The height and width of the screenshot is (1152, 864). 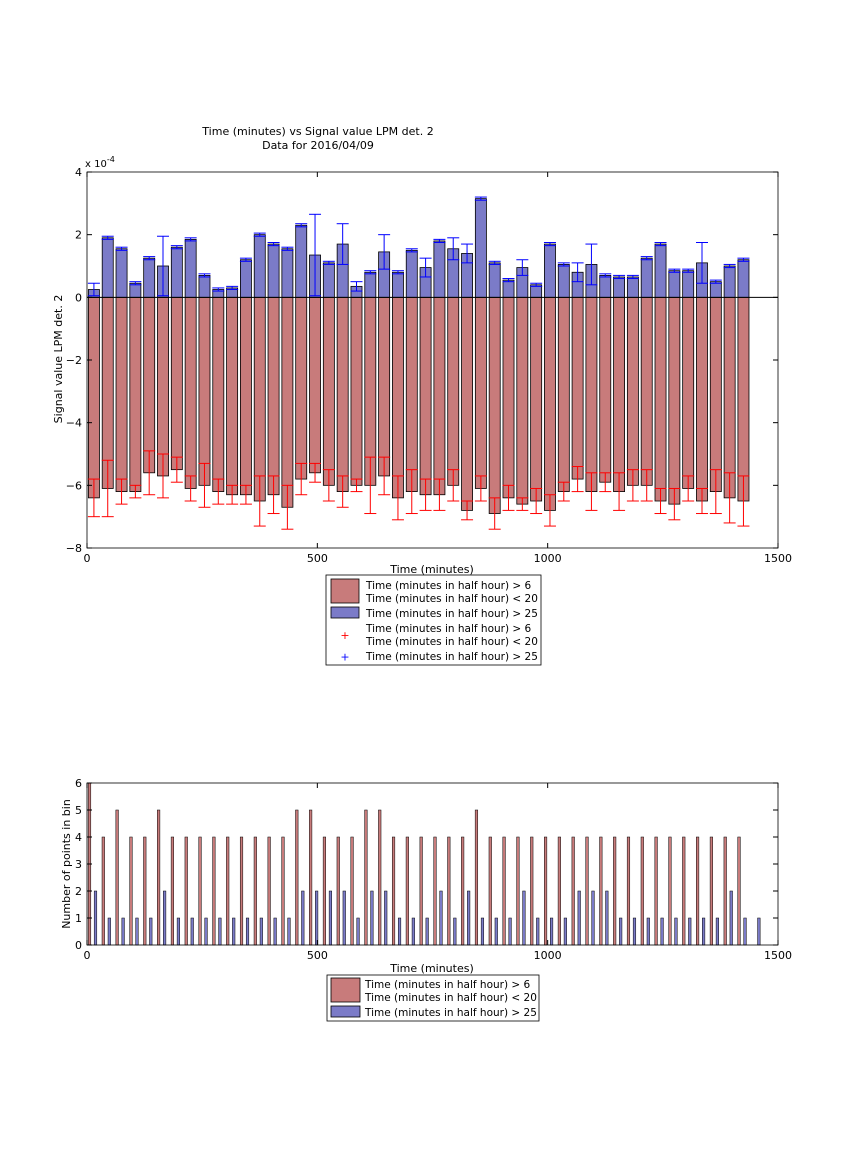 What do you see at coordinates (318, 145) in the screenshot?
I see `top-chart-subtitle: Data for 2016/04/09` at bounding box center [318, 145].